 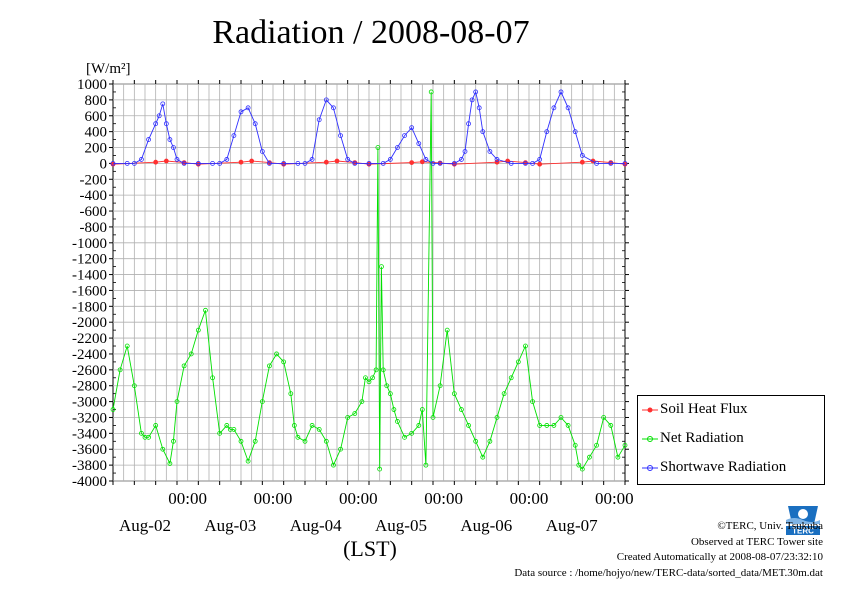 I want to click on terc-logo: TERC, so click(x=803, y=521).